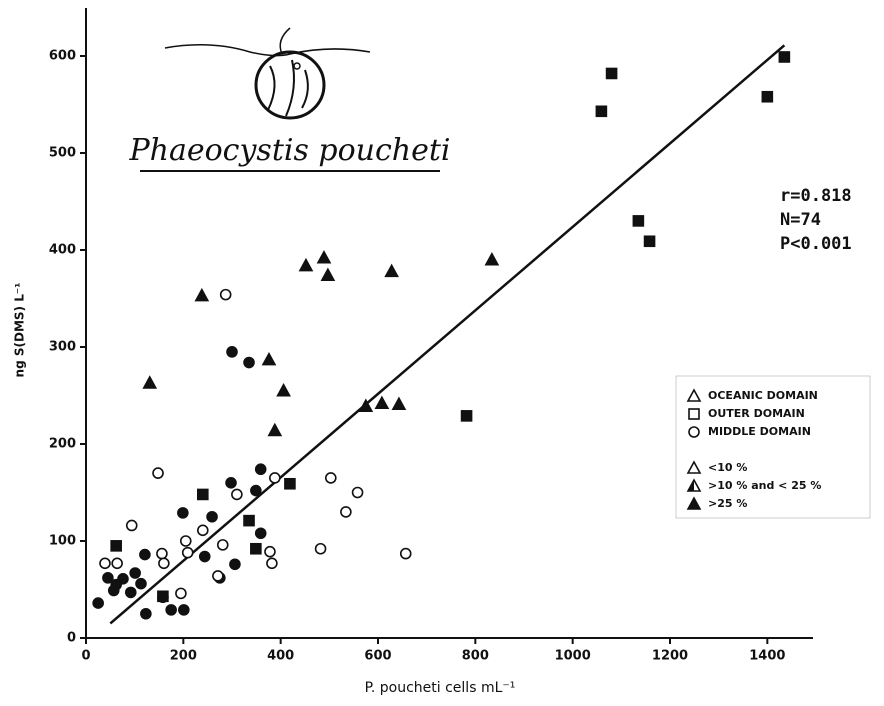  What do you see at coordinates (71, 638) in the screenshot?
I see `y-tick-label: 0` at bounding box center [71, 638].